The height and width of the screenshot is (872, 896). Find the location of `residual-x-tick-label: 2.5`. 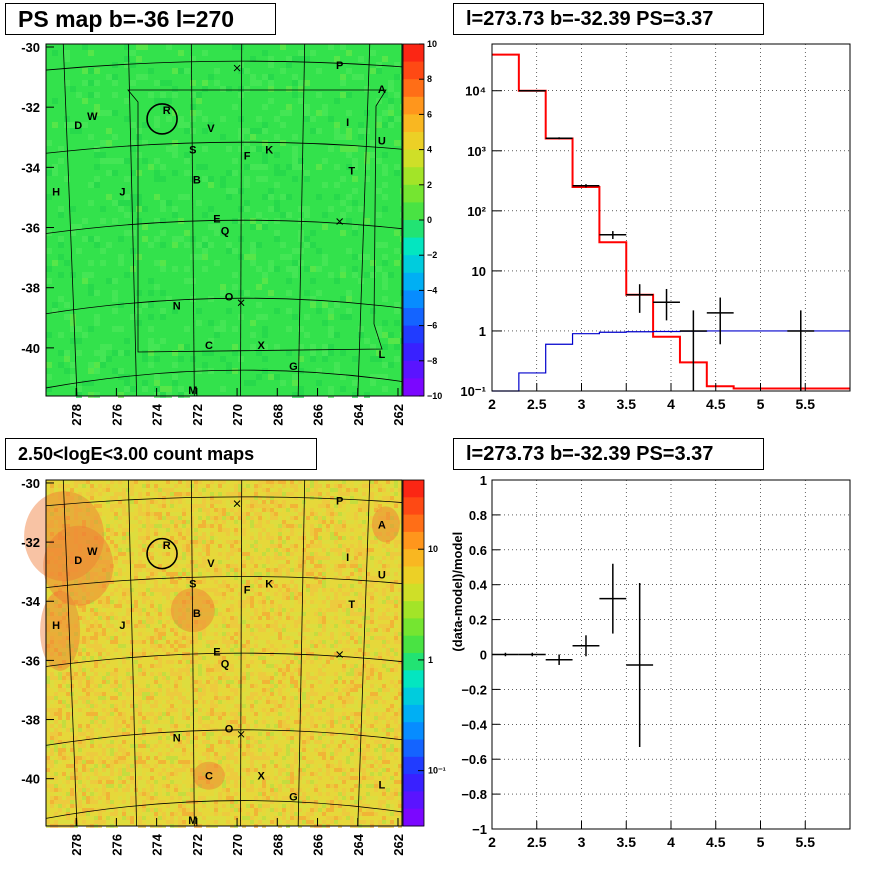

residual-x-tick-label: 2.5 is located at coordinates (537, 842).